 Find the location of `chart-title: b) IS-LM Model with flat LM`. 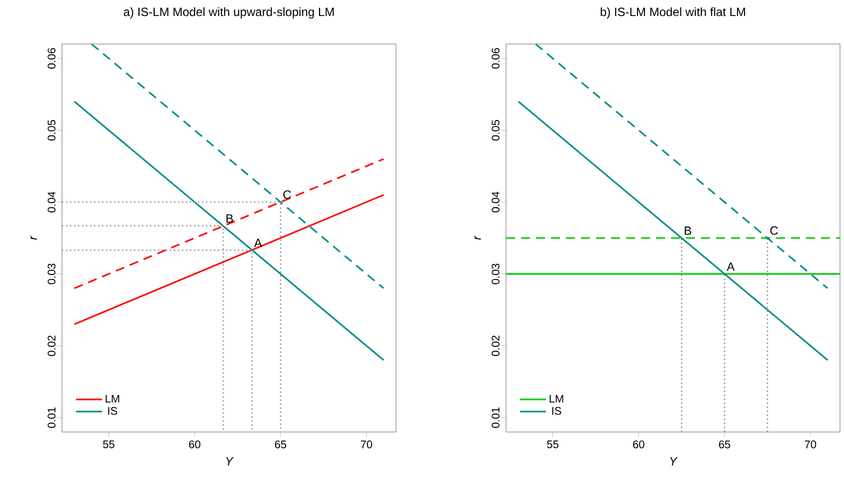

chart-title: b) IS-LM Model with flat LM is located at coordinates (673, 12).